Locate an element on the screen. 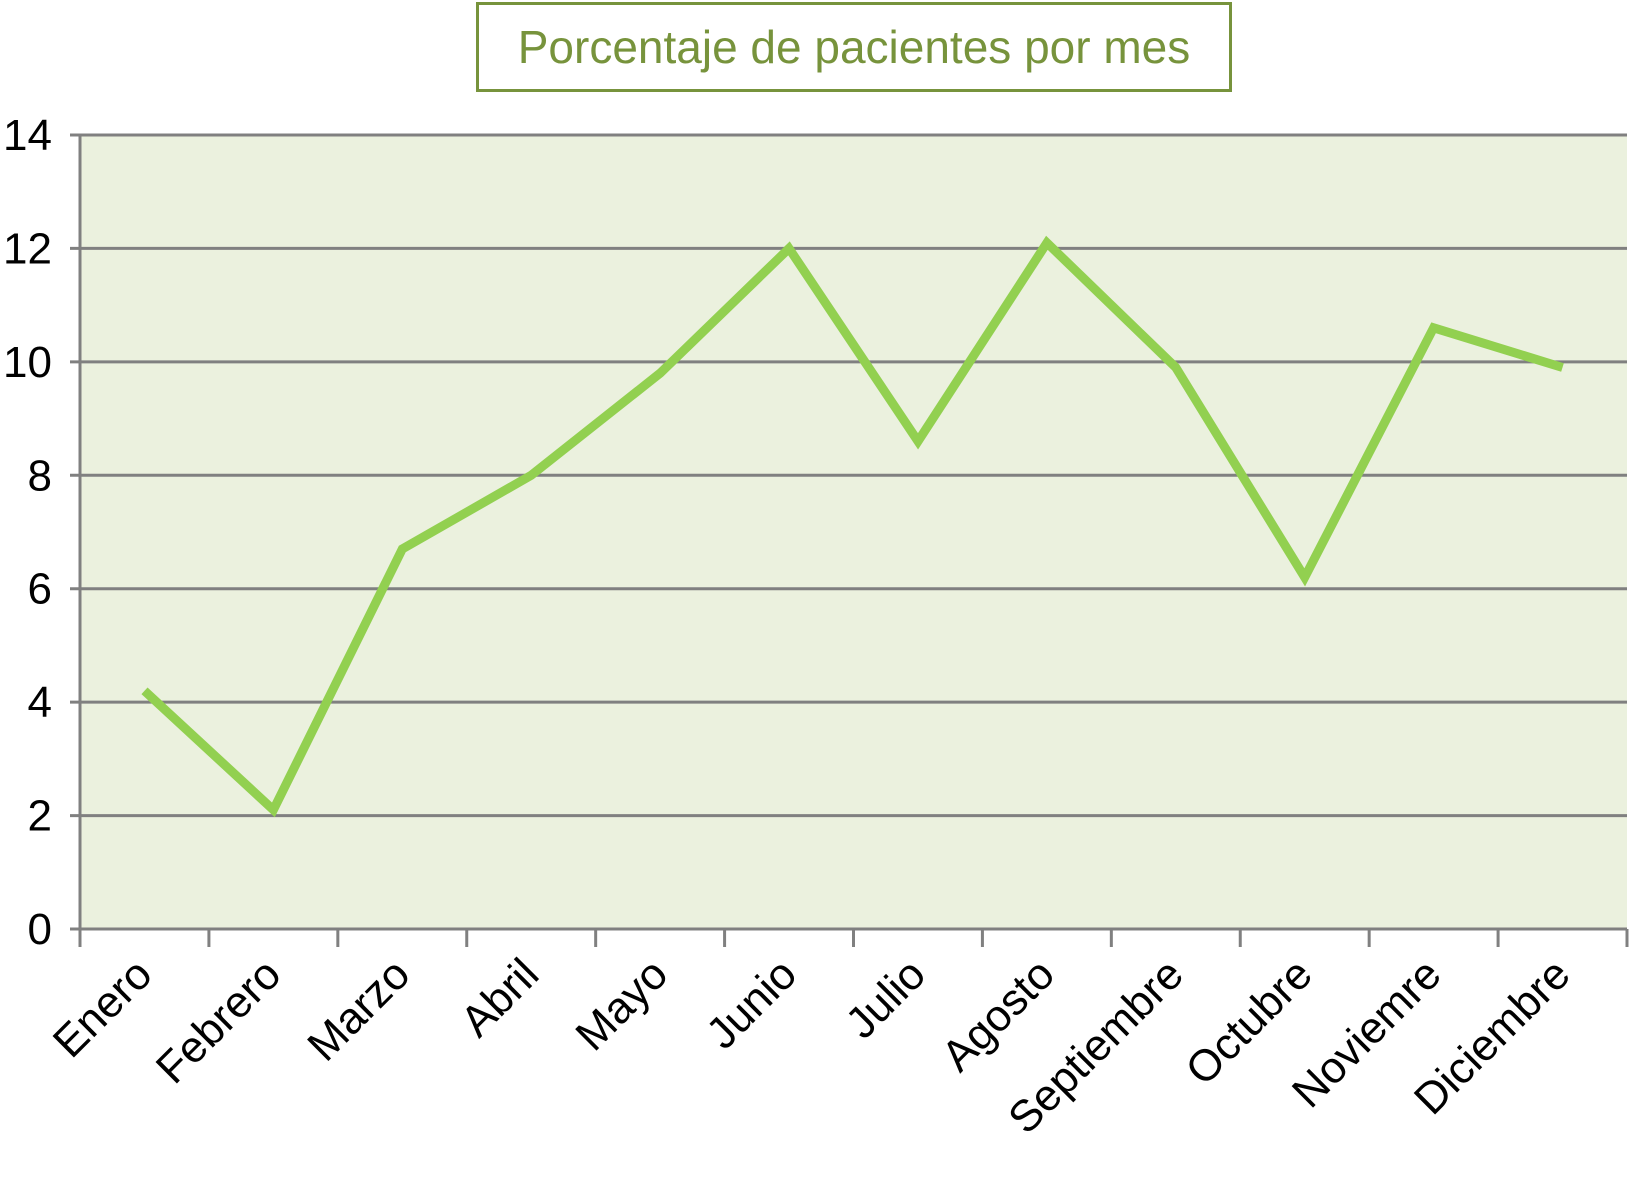 The width and height of the screenshot is (1630, 1186). chart-title-box: Porcentaje de pacientes por mes is located at coordinates (854, 47).